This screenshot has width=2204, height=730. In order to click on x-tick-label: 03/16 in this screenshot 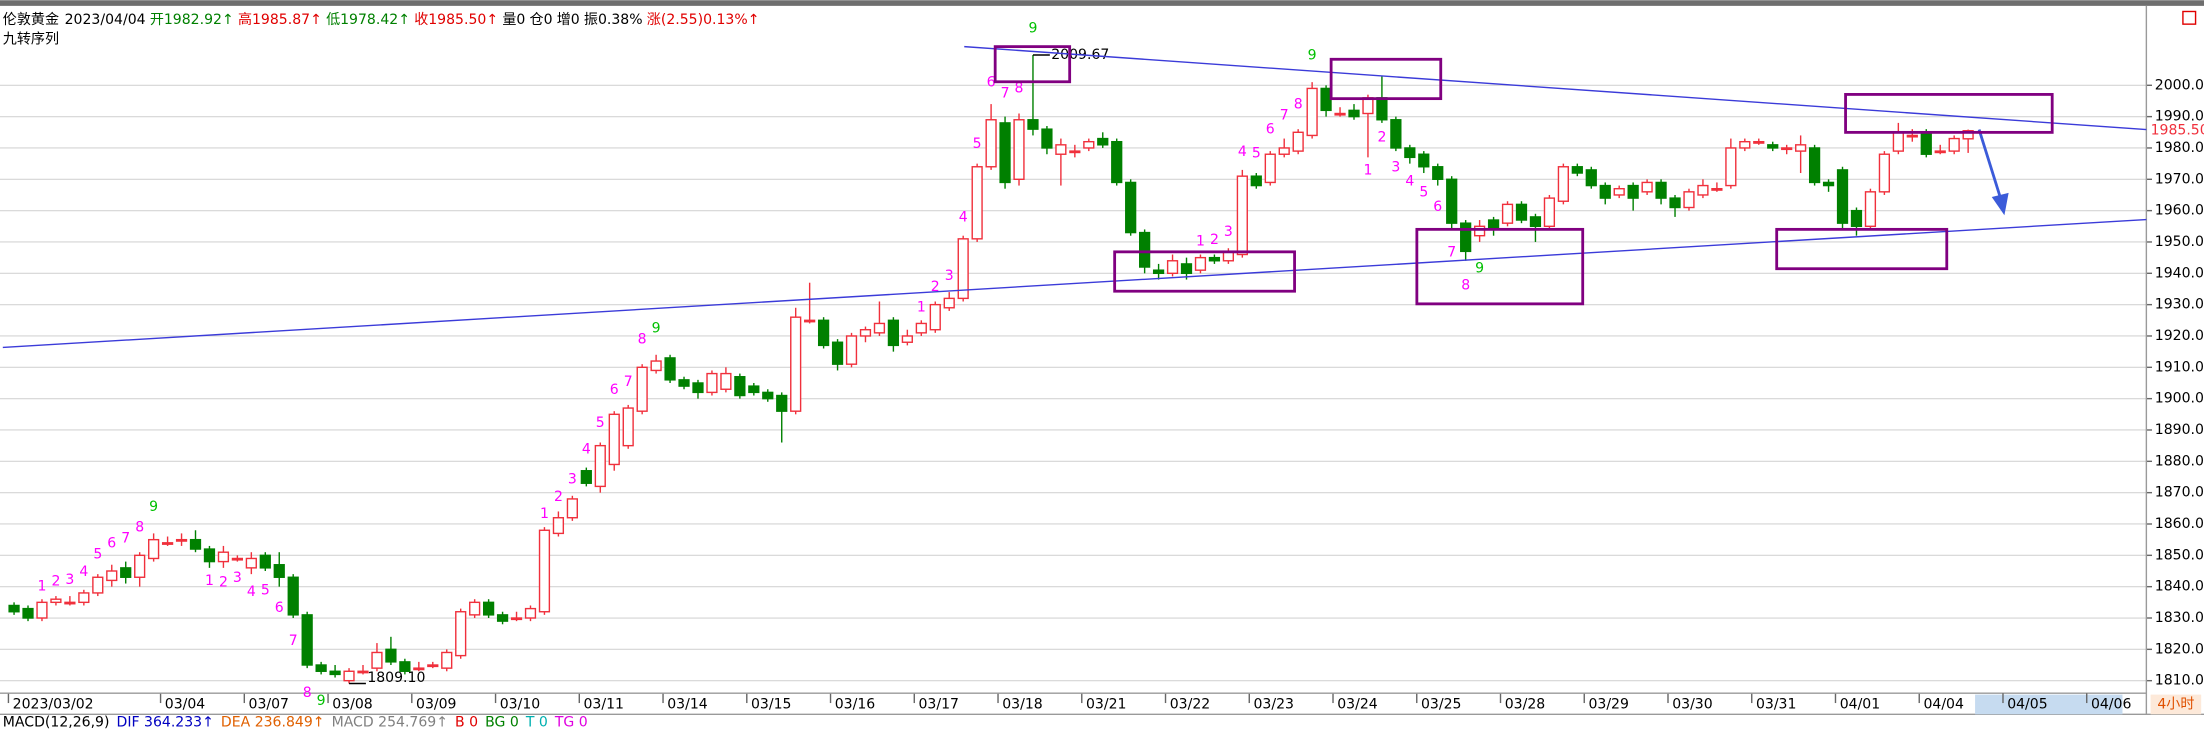, I will do `click(855, 704)`.